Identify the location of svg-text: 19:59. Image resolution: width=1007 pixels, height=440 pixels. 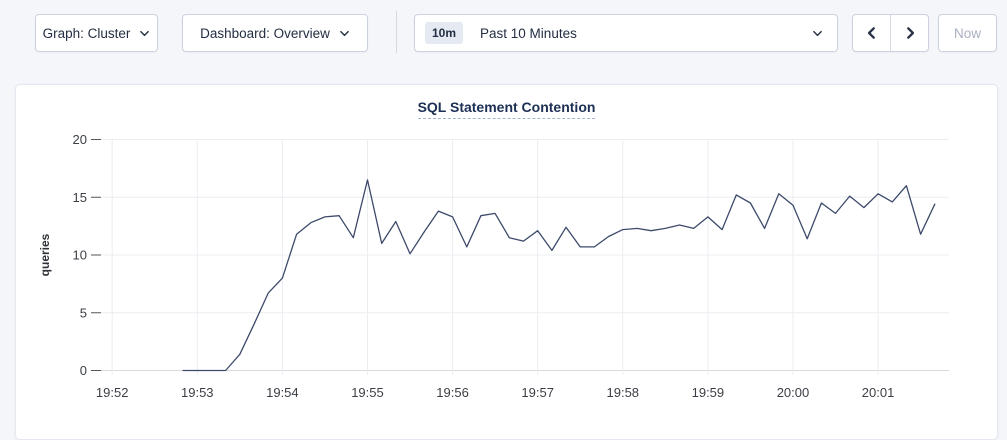
(708, 392).